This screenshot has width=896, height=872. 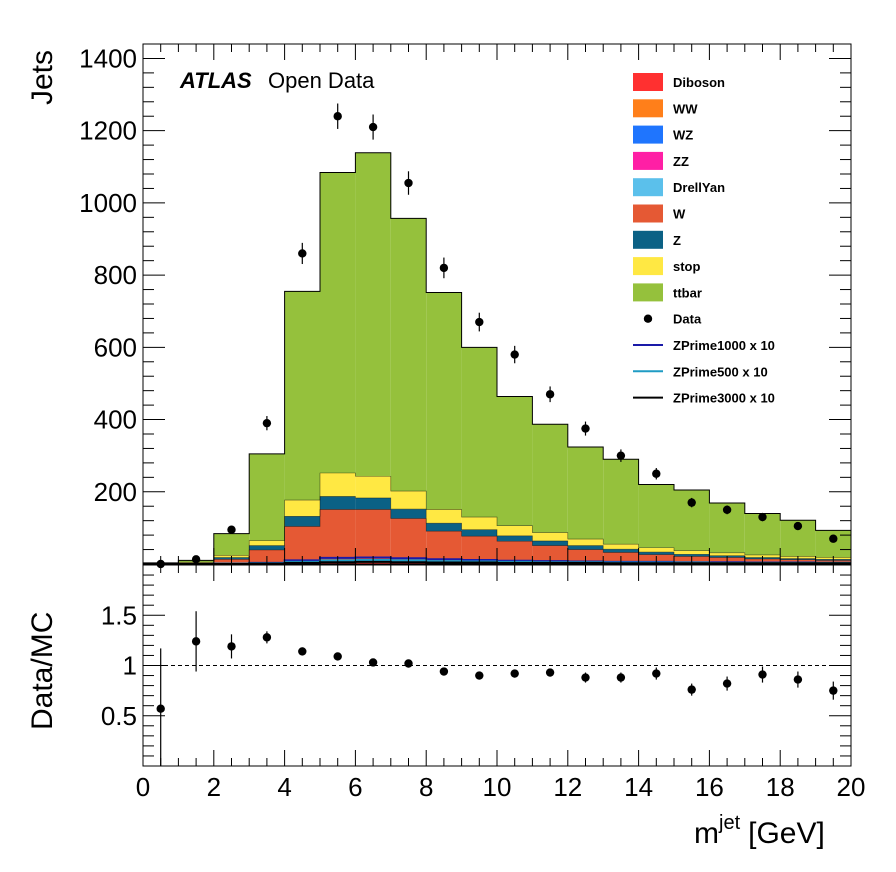 I want to click on outline-z, so click(x=497, y=530).